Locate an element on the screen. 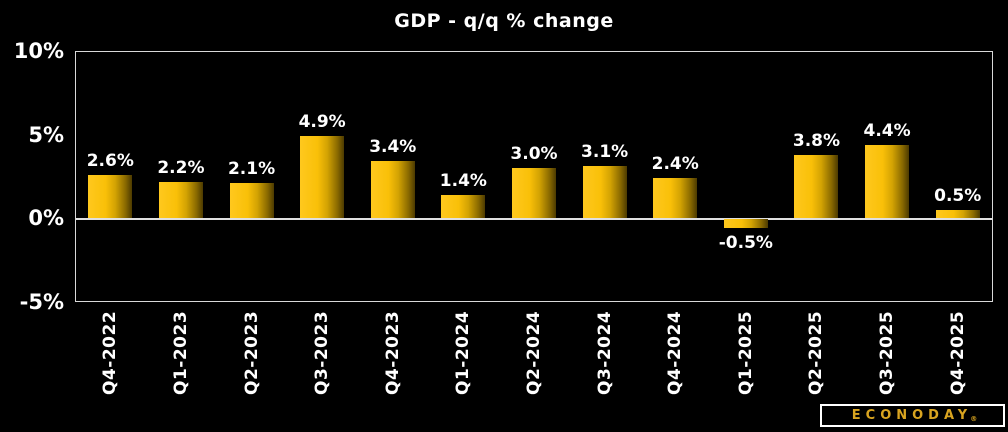  econoday-logo: ECONODAY ® is located at coordinates (912, 415).